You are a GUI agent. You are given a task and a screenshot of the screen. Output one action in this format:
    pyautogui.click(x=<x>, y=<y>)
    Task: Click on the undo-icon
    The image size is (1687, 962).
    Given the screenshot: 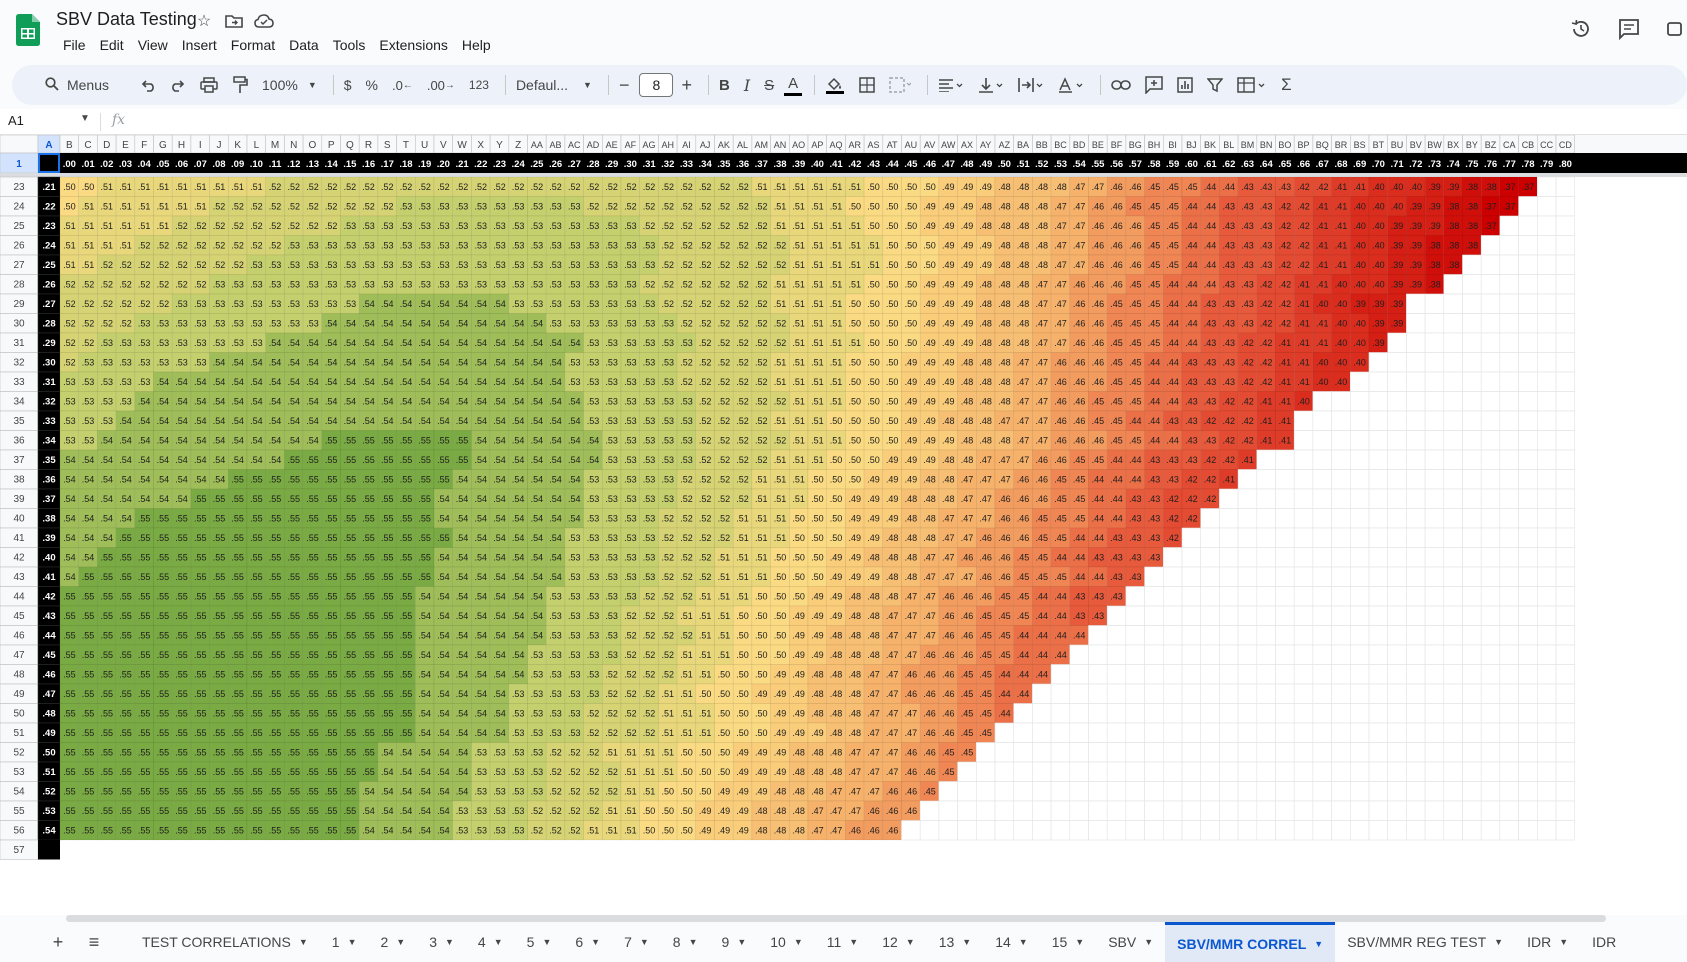 What is the action you would take?
    pyautogui.click(x=148, y=85)
    